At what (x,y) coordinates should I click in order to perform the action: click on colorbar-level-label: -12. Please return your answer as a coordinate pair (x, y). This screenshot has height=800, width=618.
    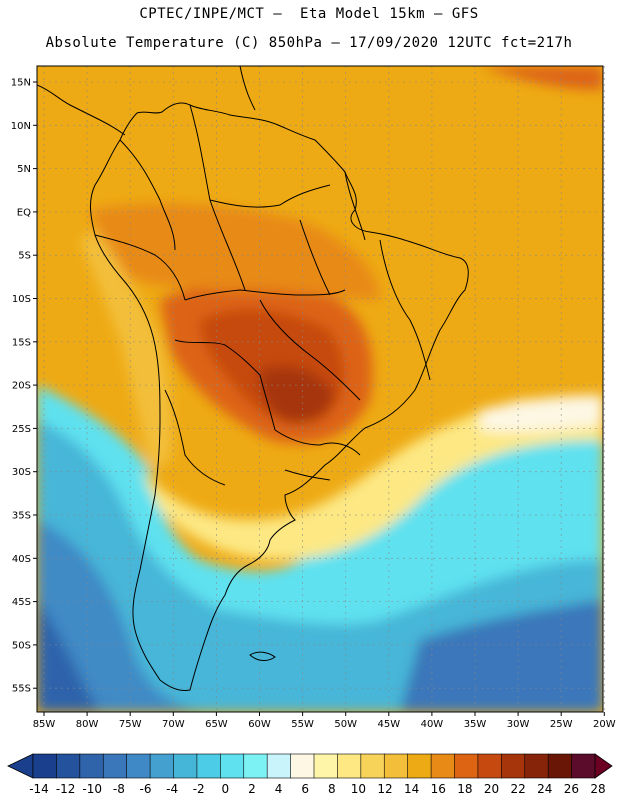
    Looking at the image, I should click on (66, 789).